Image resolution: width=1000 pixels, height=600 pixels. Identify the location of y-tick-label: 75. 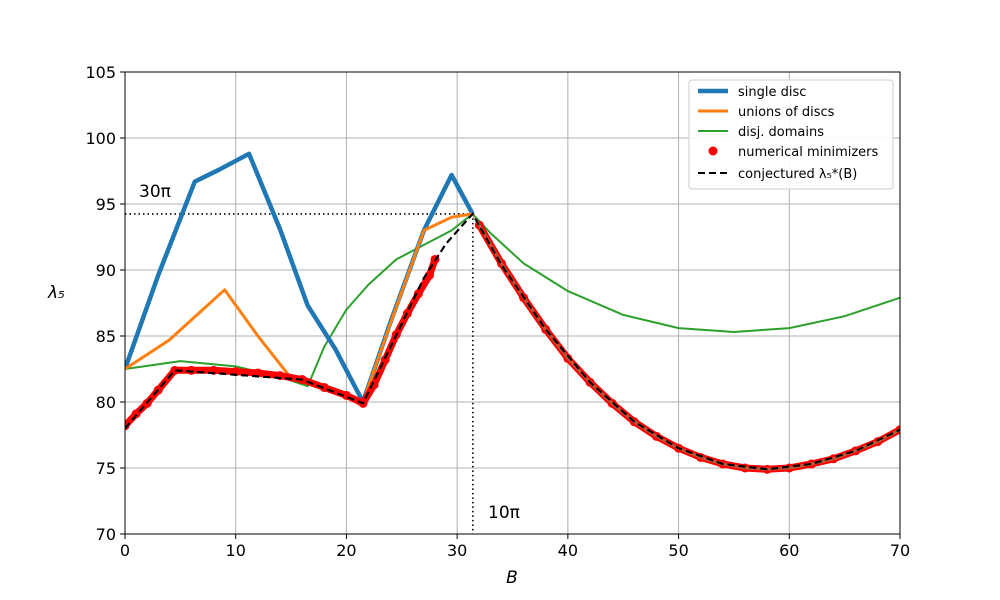
(106, 468).